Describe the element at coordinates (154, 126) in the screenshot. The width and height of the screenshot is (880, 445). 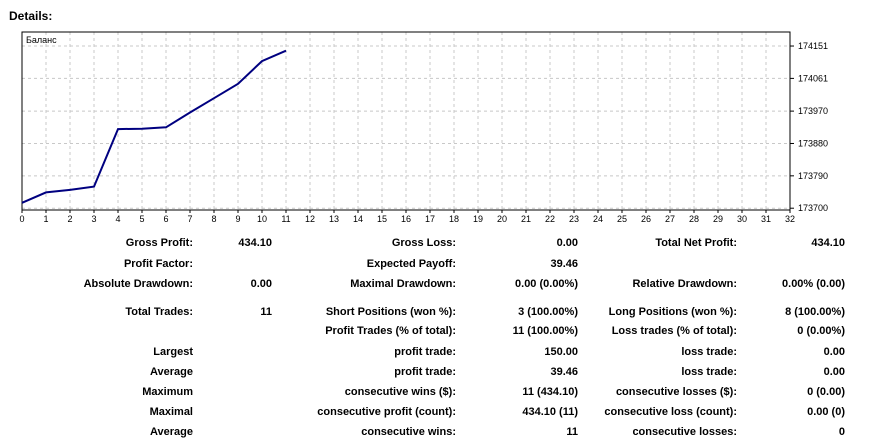
I see `balance-series-line` at that location.